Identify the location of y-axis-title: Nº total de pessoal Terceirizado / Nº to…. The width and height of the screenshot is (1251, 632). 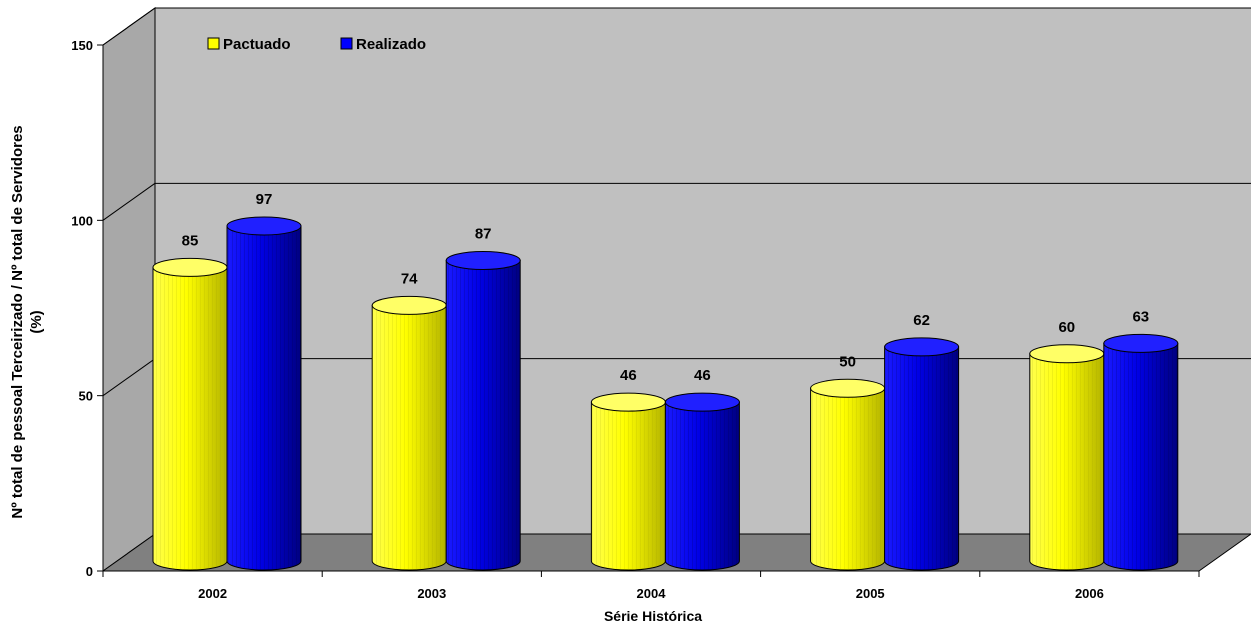
(27, 321).